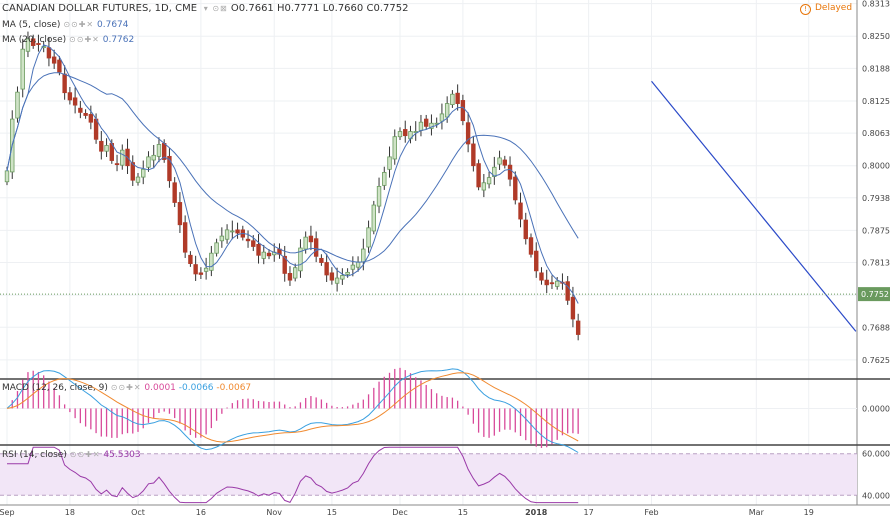 The image size is (890, 518). I want to click on rsi-legend: RSI (14, close) ⊙⊙✚✕ 45.5303, so click(71, 455).